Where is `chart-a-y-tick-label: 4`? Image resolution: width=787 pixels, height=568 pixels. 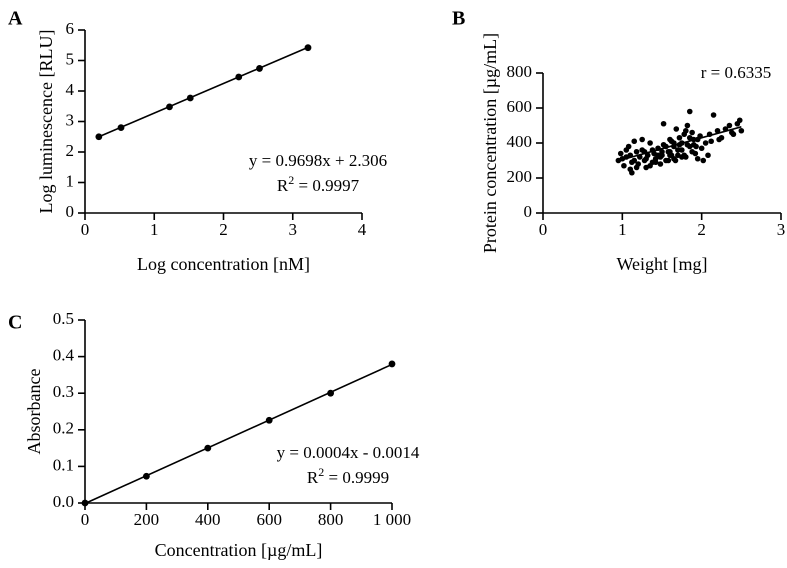 chart-a-y-tick-label: 4 is located at coordinates (70, 89).